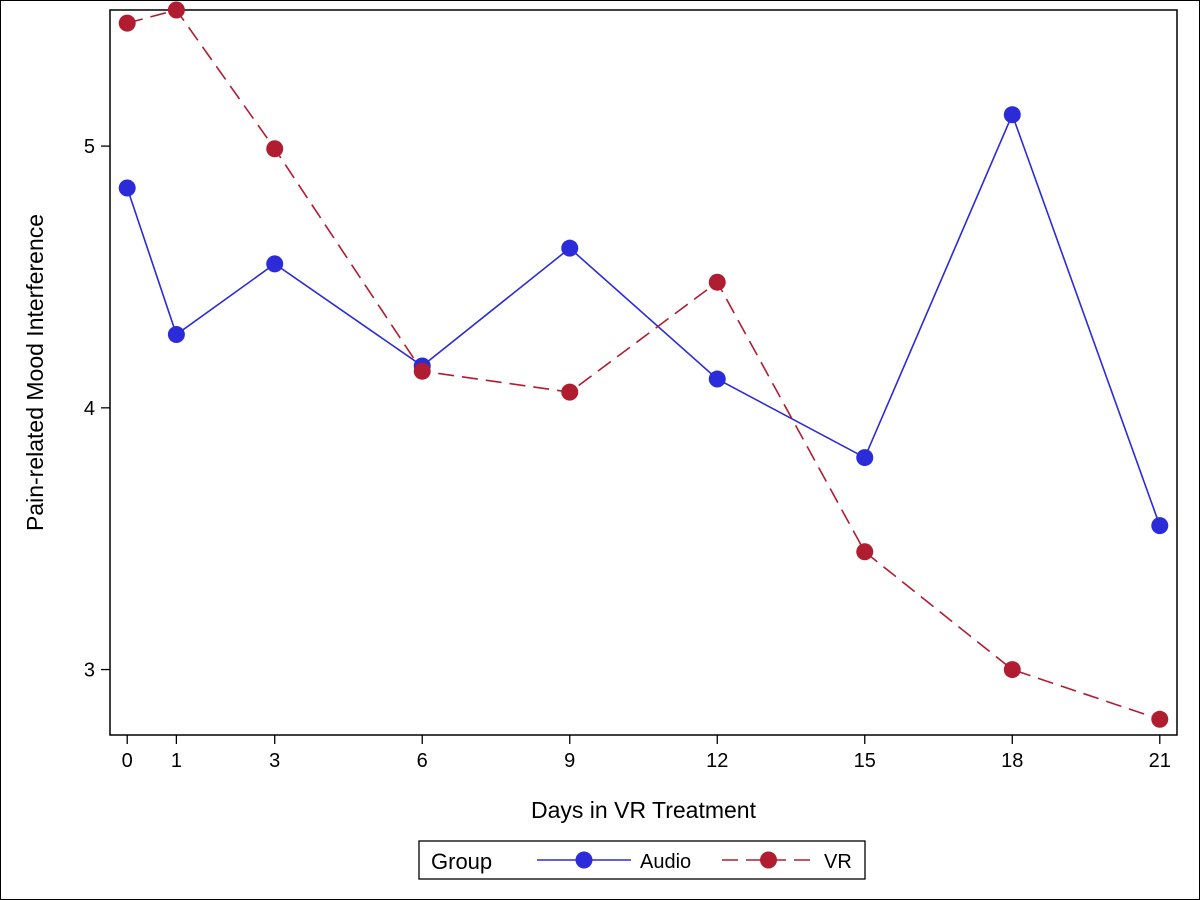 This screenshot has height=900, width=1200. I want to click on x-tick-label: 9, so click(569, 761).